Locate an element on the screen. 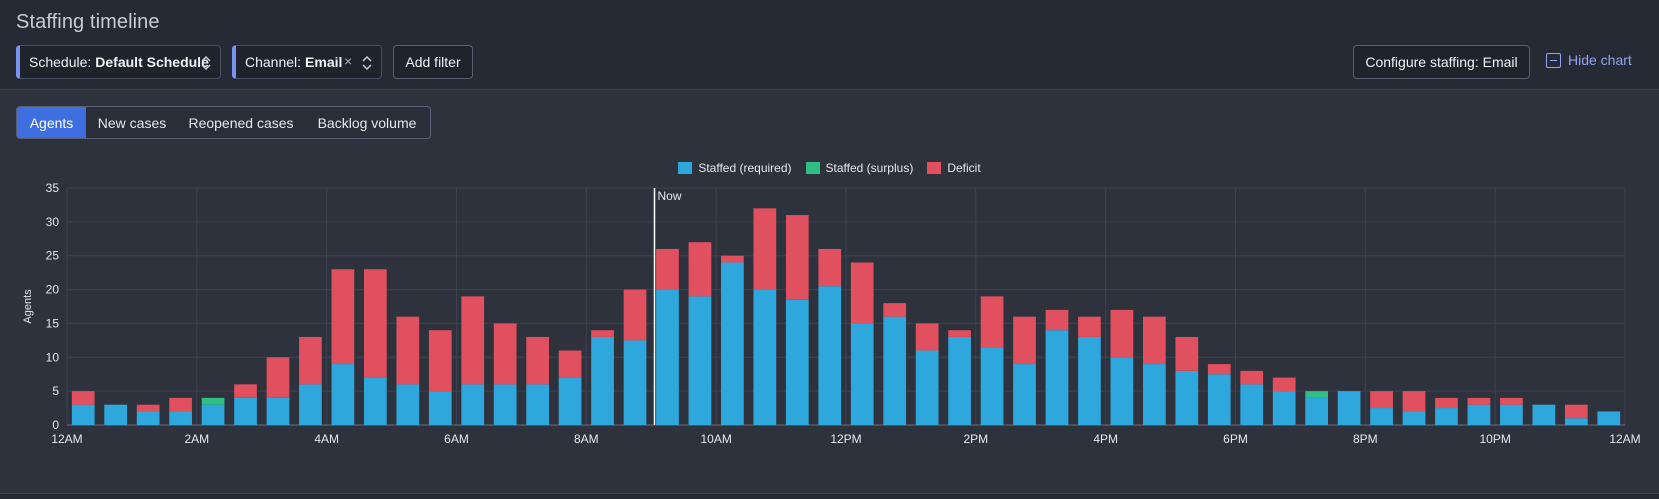  tab-reopened-cases: Reopened cases is located at coordinates (241, 122).